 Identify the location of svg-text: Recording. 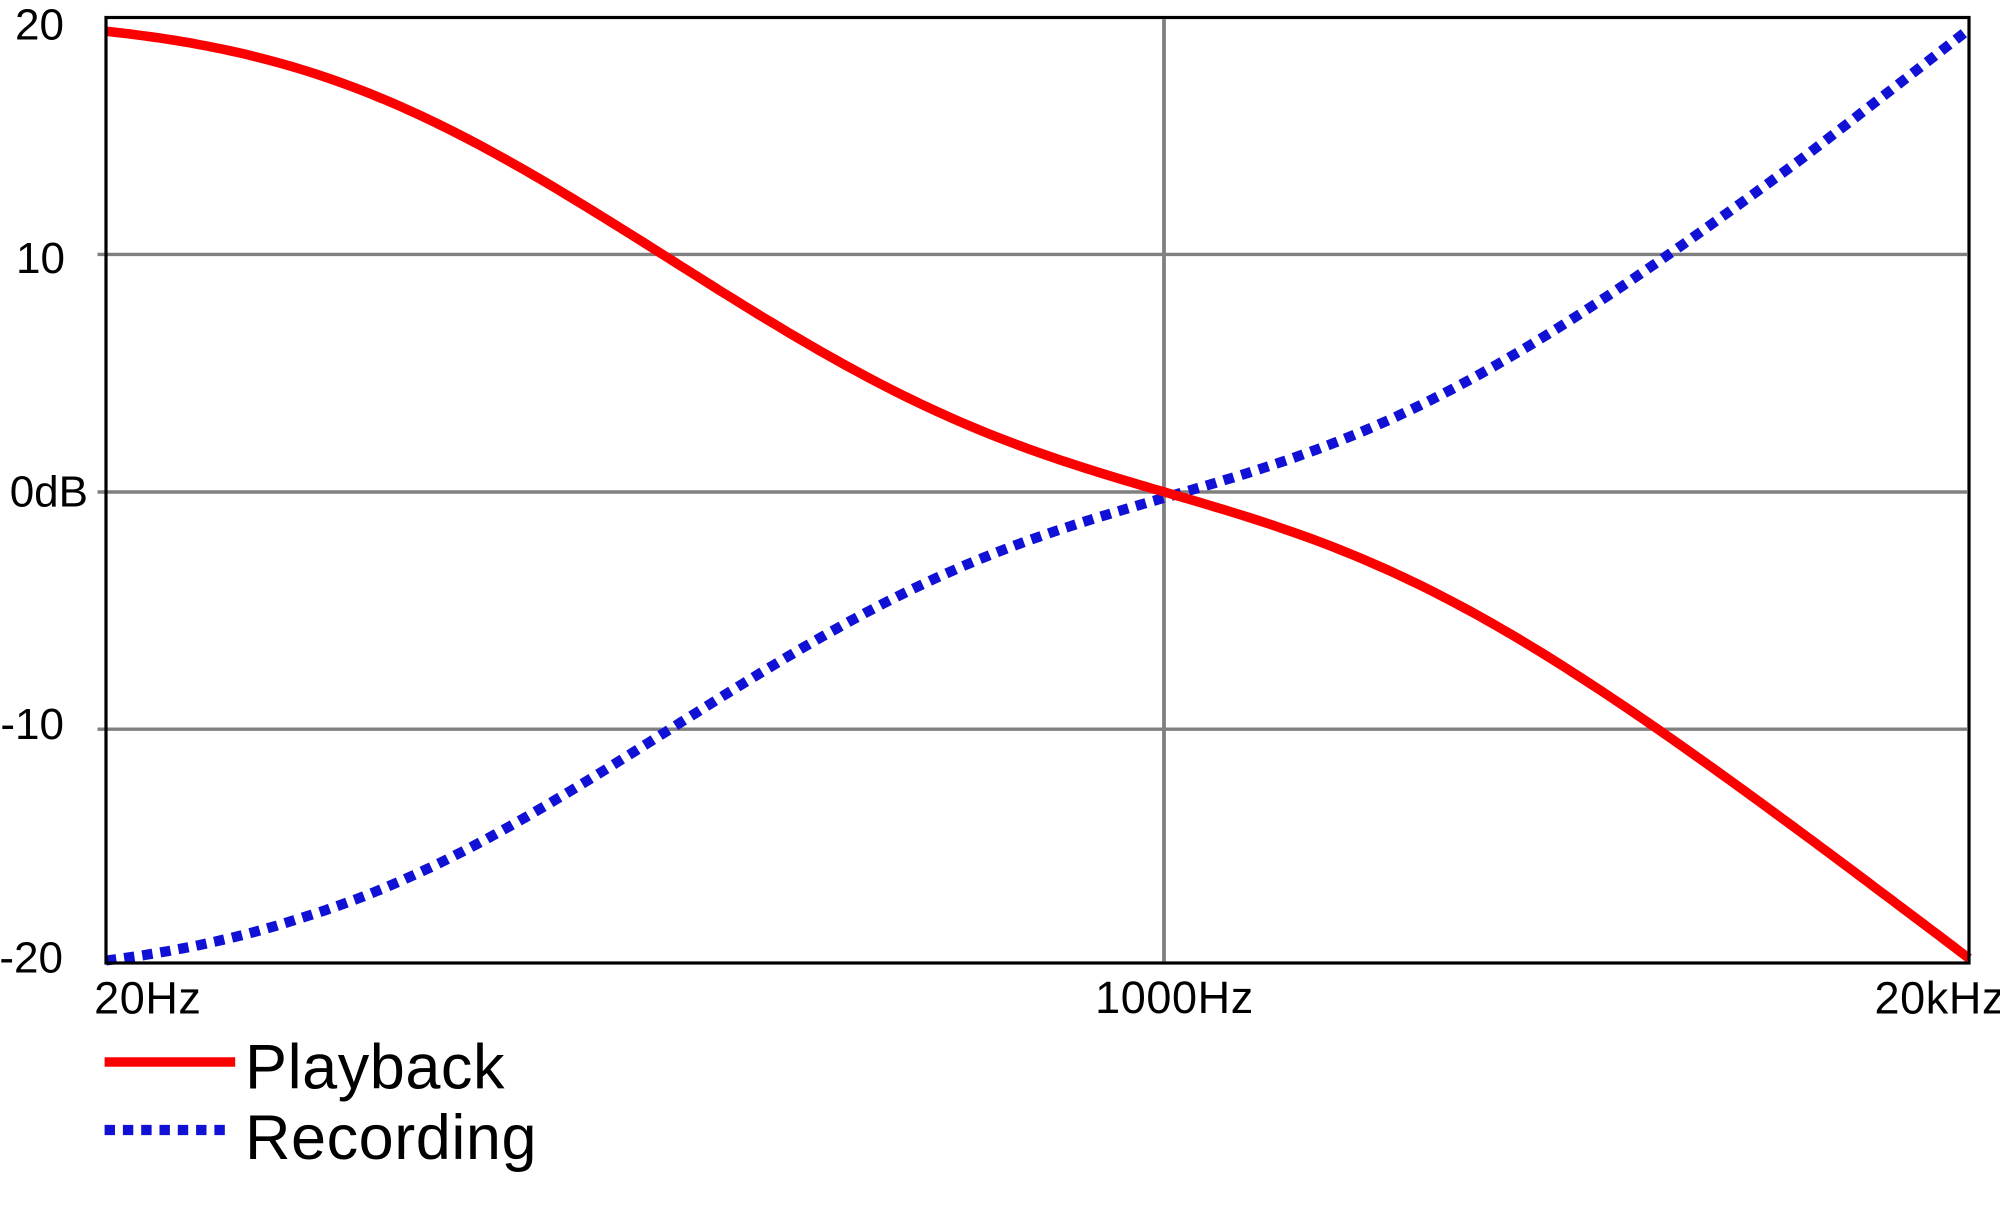
(391, 1138).